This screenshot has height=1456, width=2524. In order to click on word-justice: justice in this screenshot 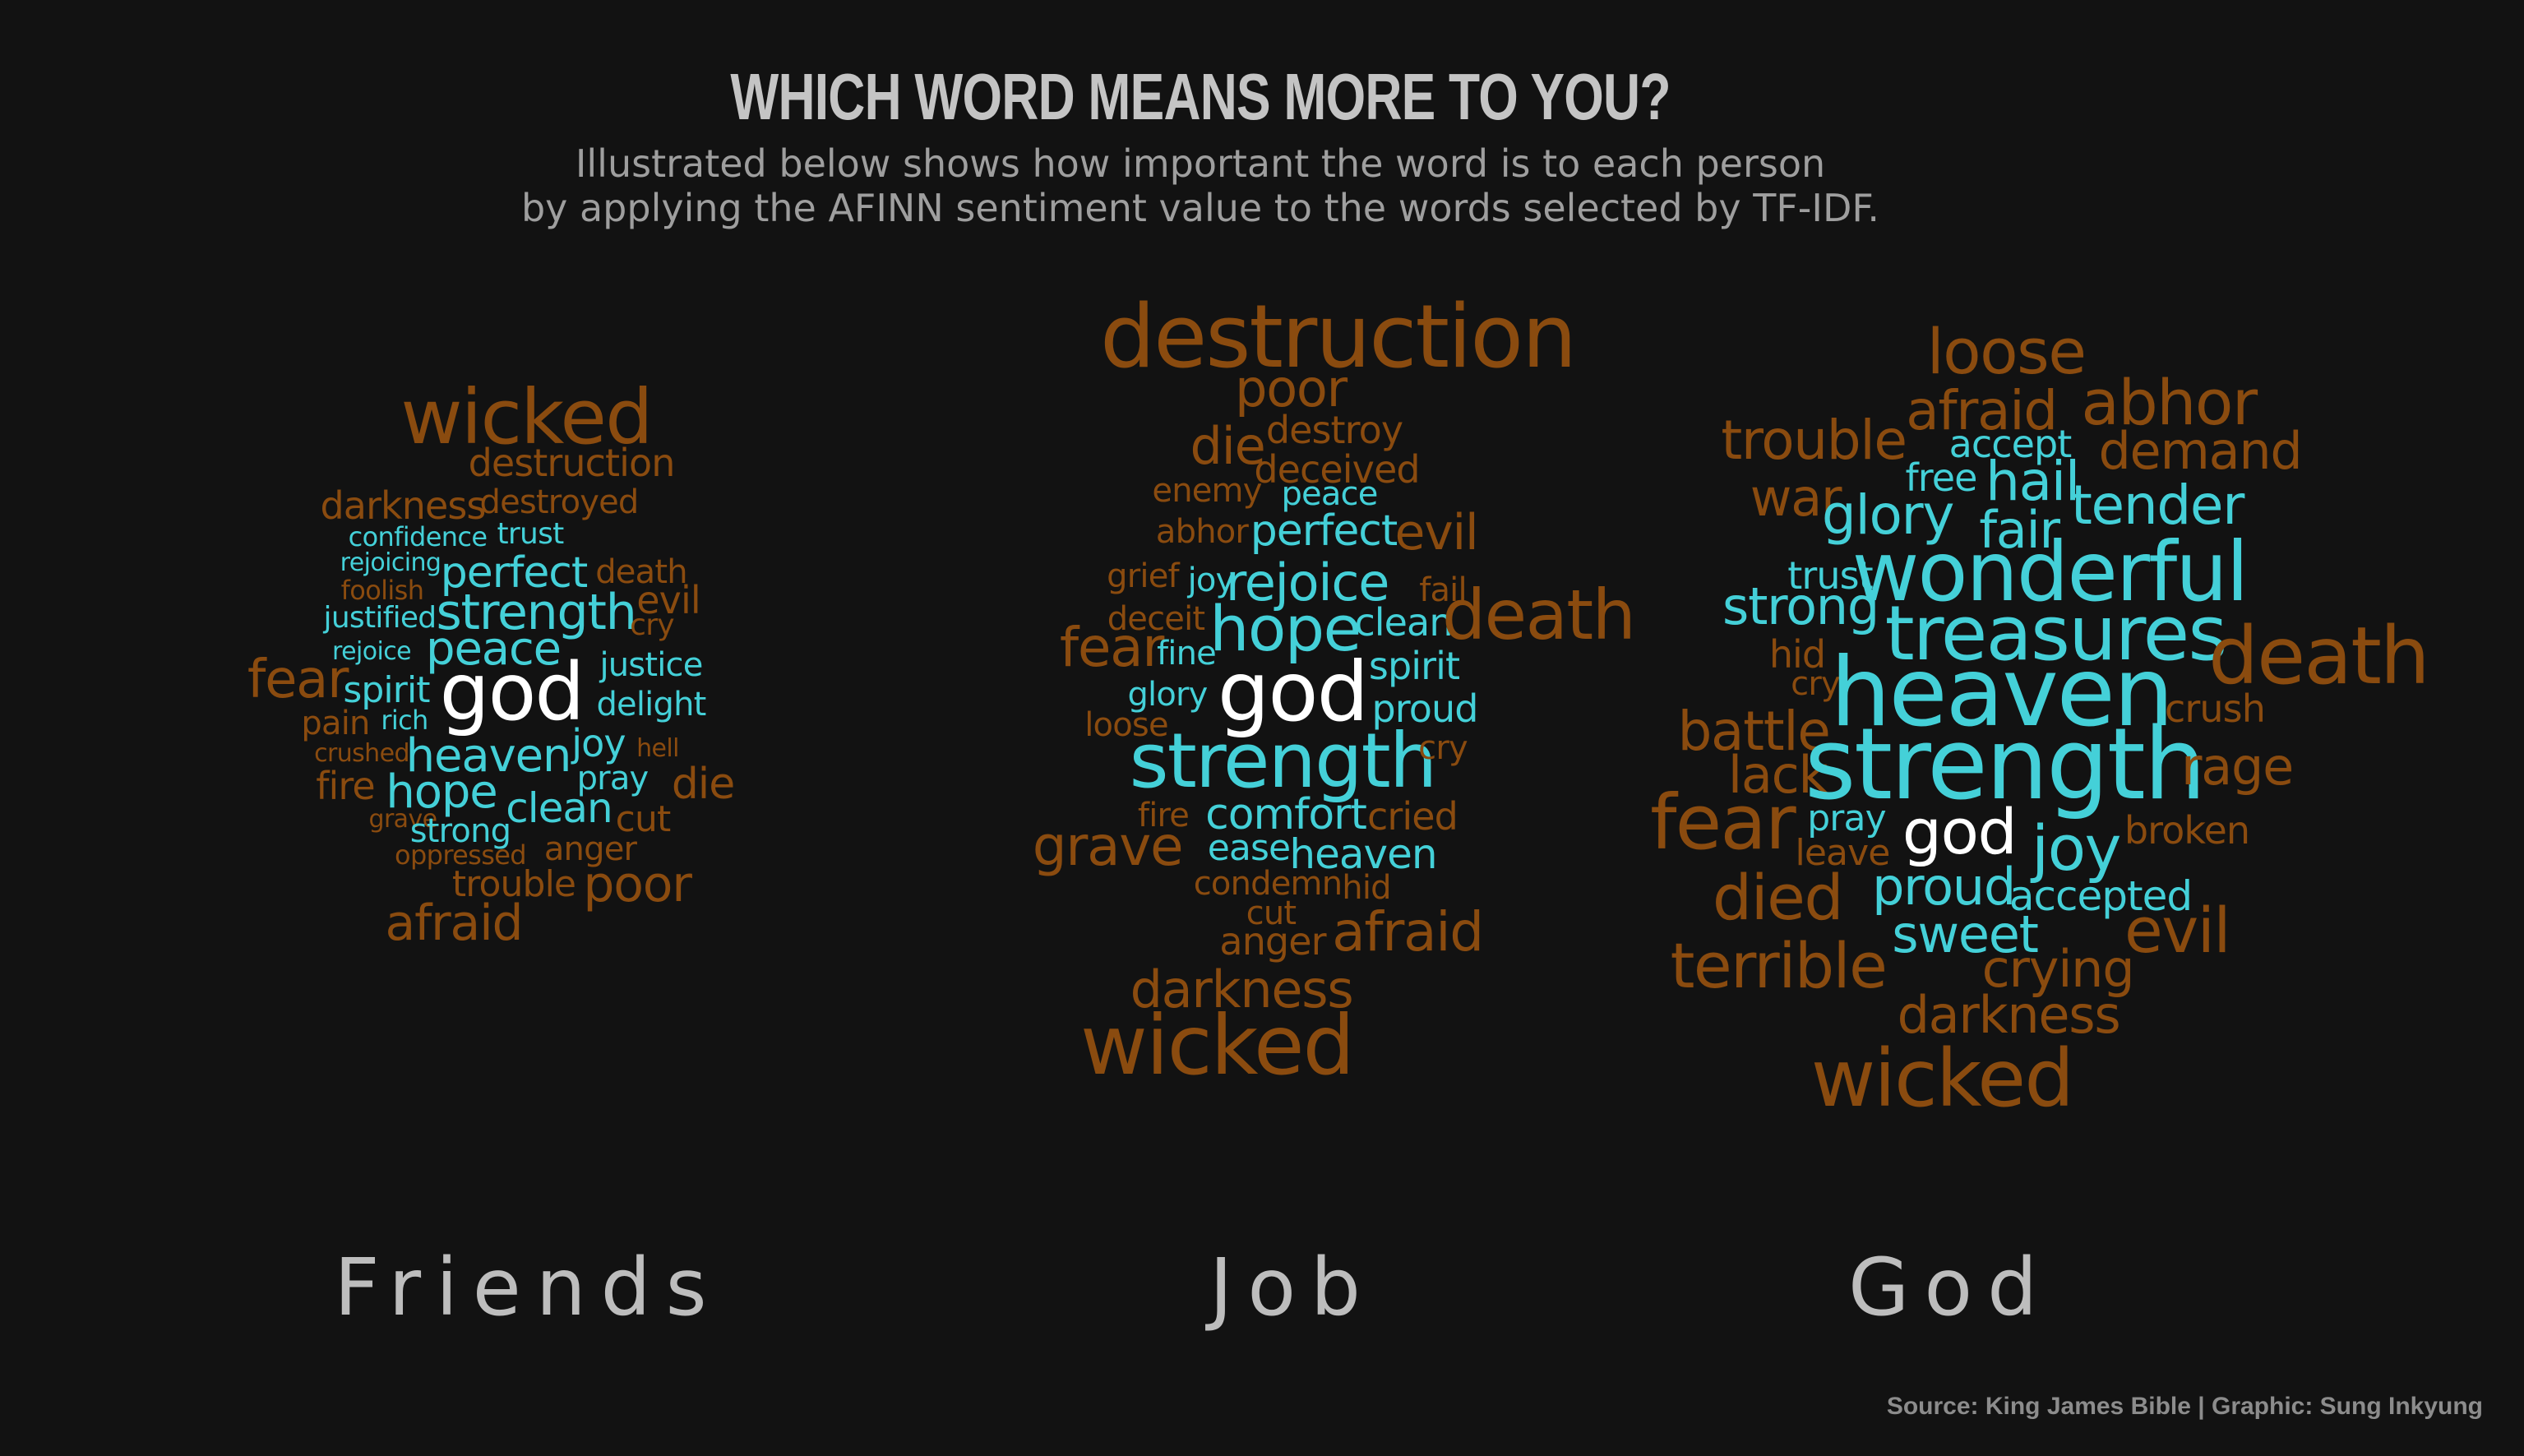, I will do `click(651, 665)`.